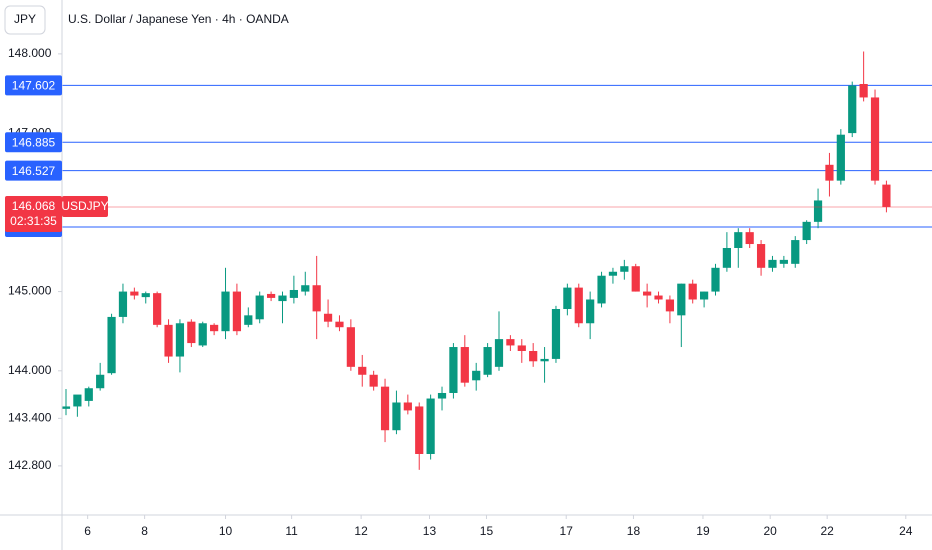 The width and height of the screenshot is (932, 550). What do you see at coordinates (361, 531) in the screenshot?
I see `x-tick-label: 12` at bounding box center [361, 531].